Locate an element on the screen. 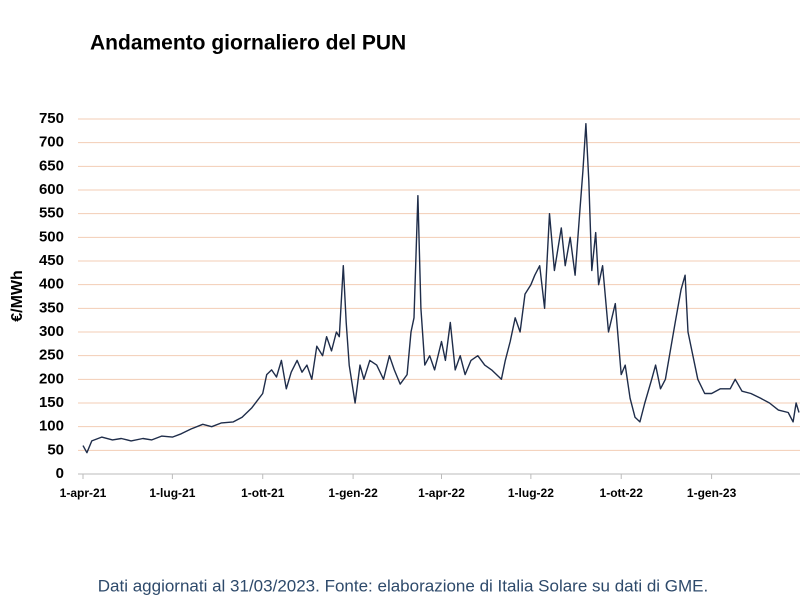  y-tick-label: 400 is located at coordinates (51, 284).